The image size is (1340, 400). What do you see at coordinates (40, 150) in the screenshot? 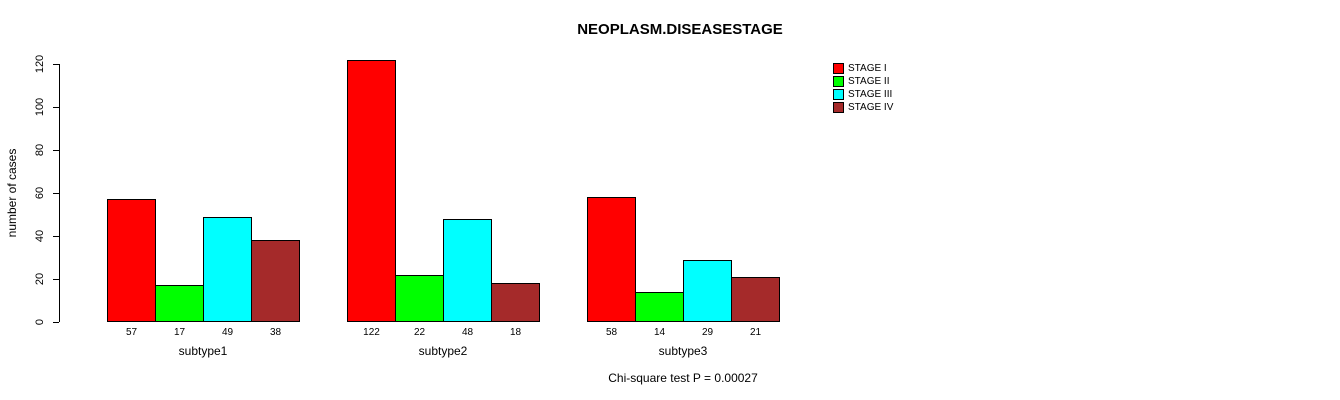
I see `y-tick-label: 80` at bounding box center [40, 150].